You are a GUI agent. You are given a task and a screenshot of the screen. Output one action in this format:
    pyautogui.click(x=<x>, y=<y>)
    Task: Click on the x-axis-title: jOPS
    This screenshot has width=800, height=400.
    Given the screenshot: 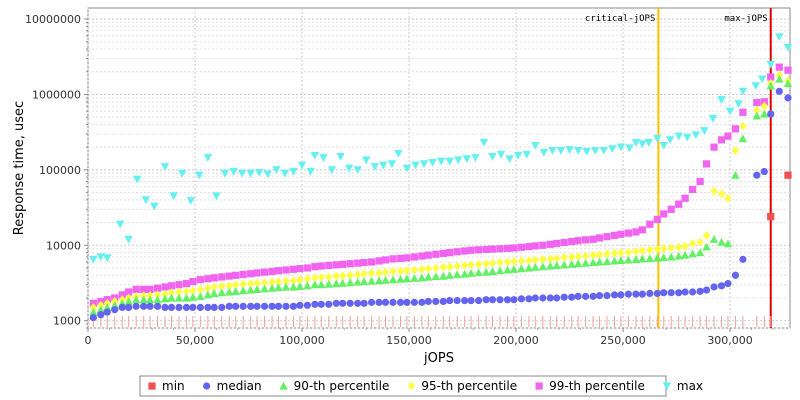 What is the action you would take?
    pyautogui.click(x=438, y=358)
    